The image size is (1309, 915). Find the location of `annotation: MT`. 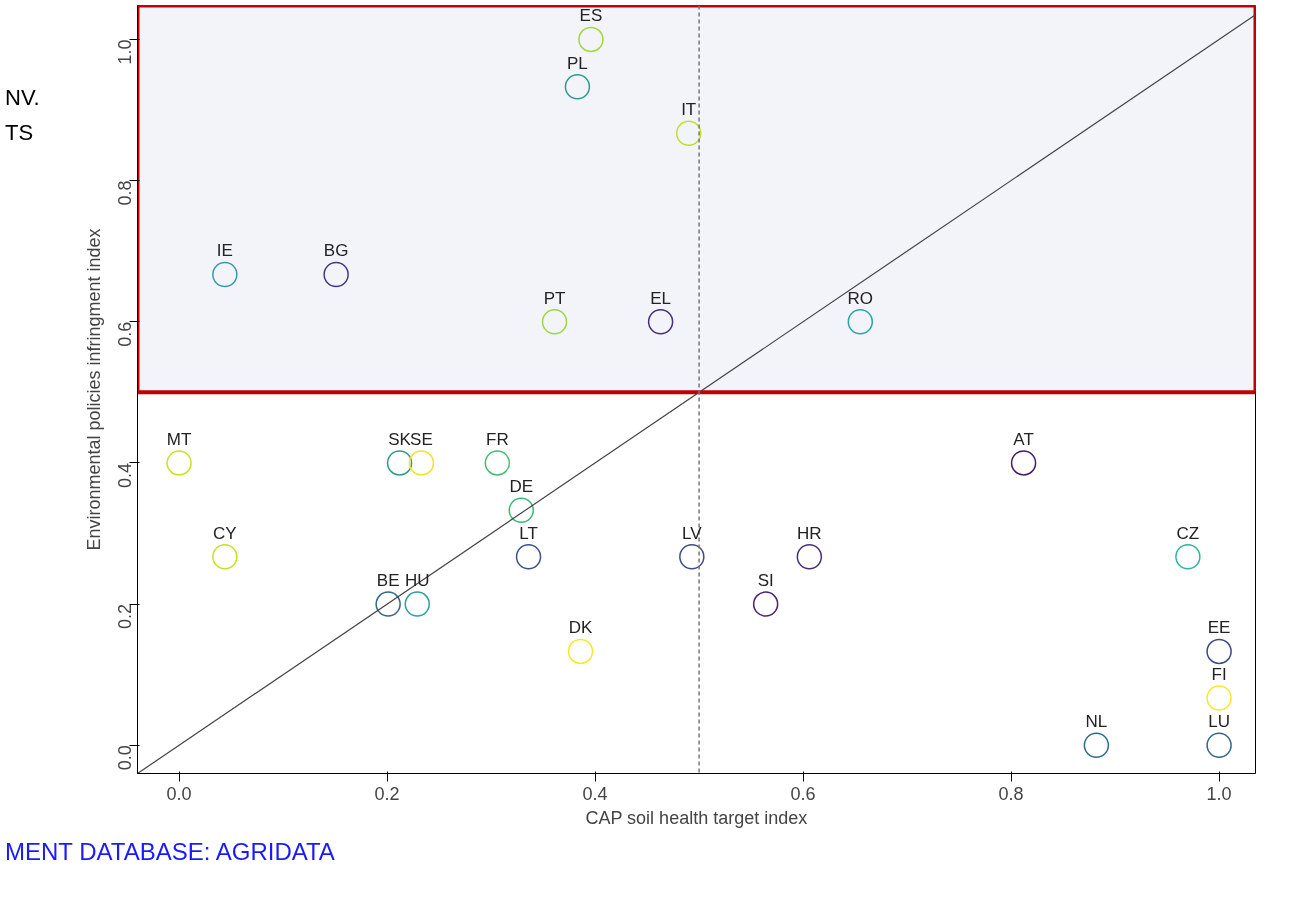

annotation: MT is located at coordinates (179, 439).